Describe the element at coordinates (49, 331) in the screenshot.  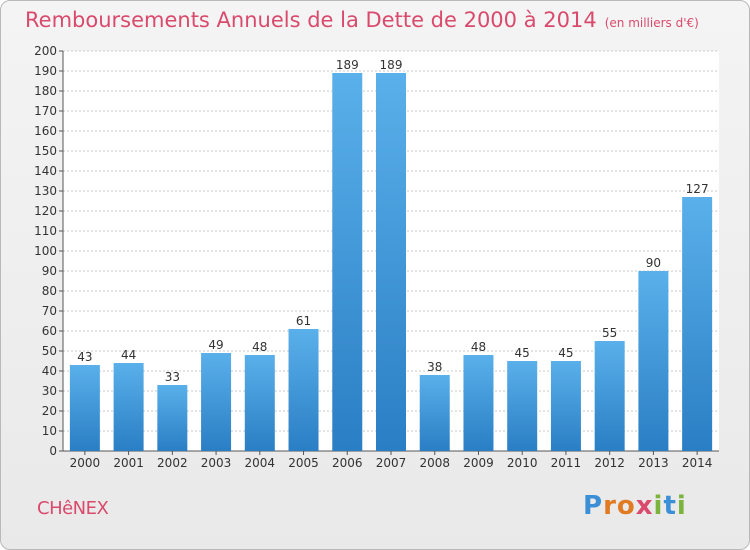
I see `y-tick-label: 60` at that location.